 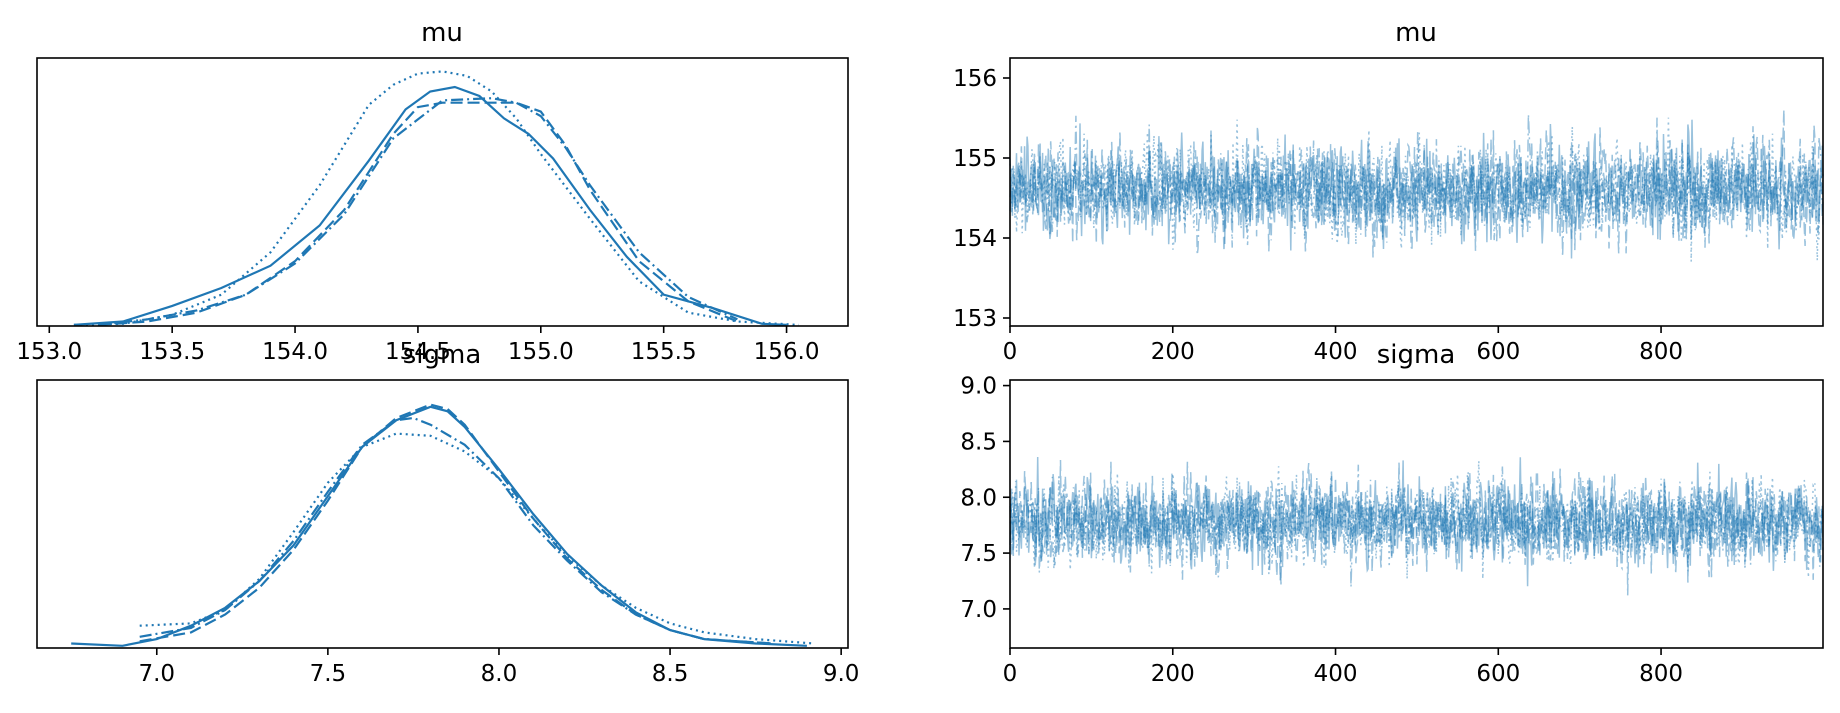 I want to click on y-tick-label: 154, so click(x=975, y=239).